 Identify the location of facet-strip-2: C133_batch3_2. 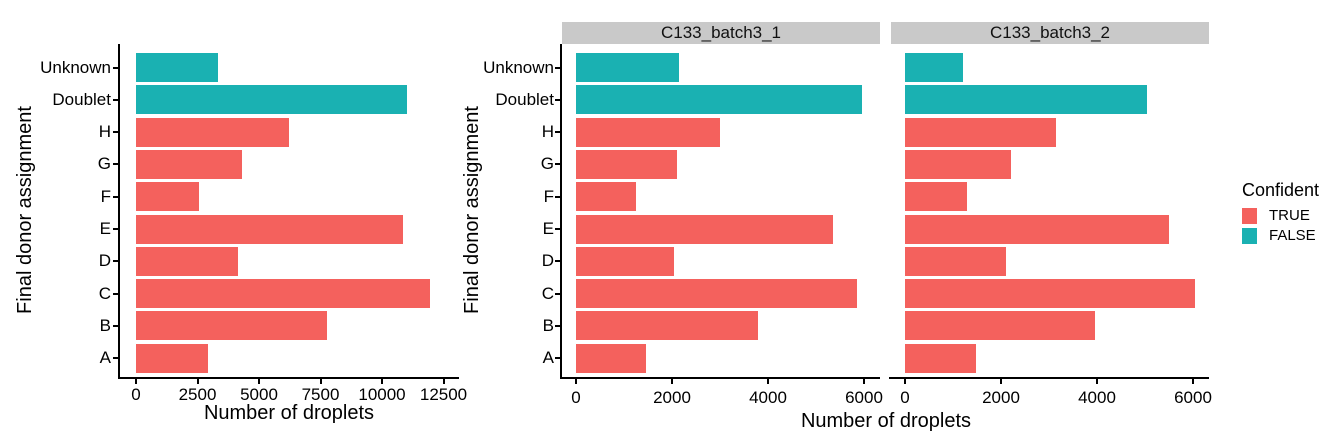
(1050, 33).